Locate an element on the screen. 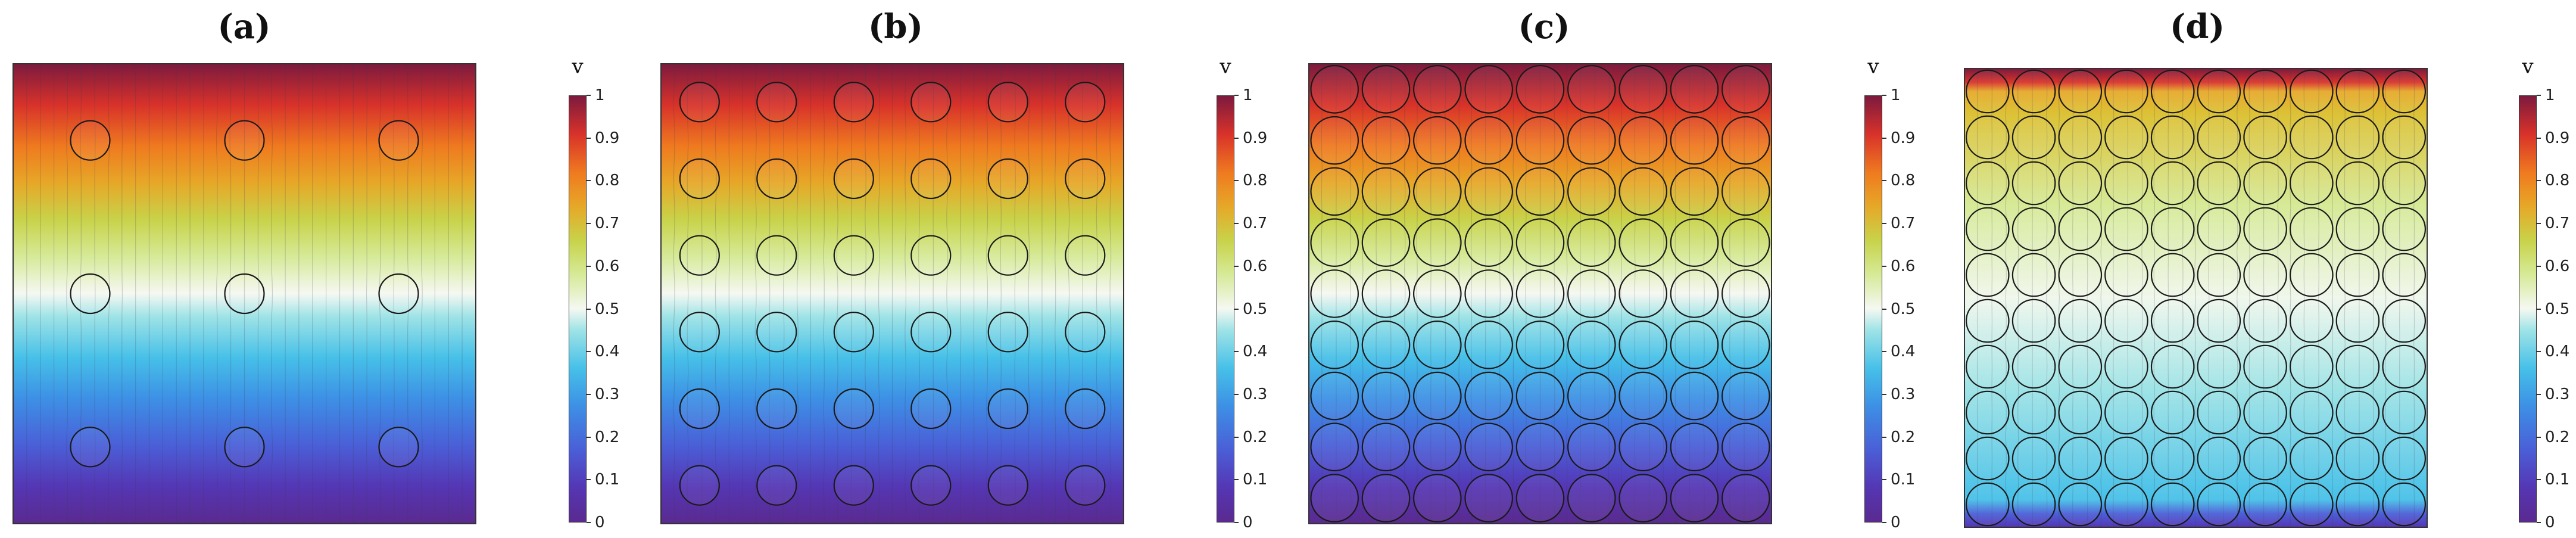 This screenshot has height=538, width=2576. colorbar-tick-label: 0.2 is located at coordinates (607, 437).